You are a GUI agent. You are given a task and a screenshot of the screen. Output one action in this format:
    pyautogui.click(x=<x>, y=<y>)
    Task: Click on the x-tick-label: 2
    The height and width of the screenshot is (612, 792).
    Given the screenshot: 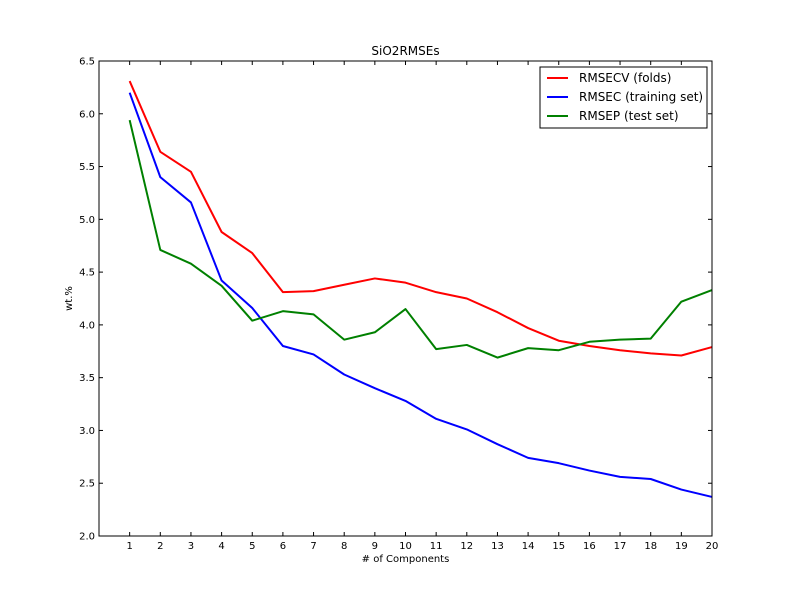 What is the action you would take?
    pyautogui.click(x=160, y=546)
    